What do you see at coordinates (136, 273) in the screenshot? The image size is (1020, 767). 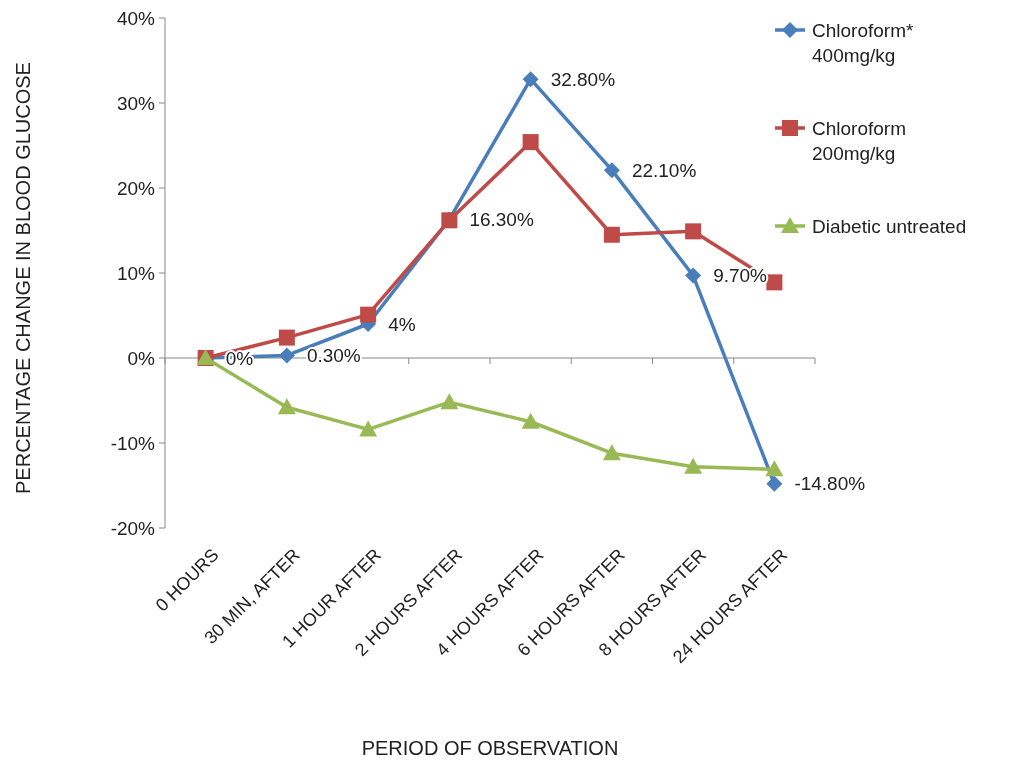 I see `y-tick-label: 10%` at bounding box center [136, 273].